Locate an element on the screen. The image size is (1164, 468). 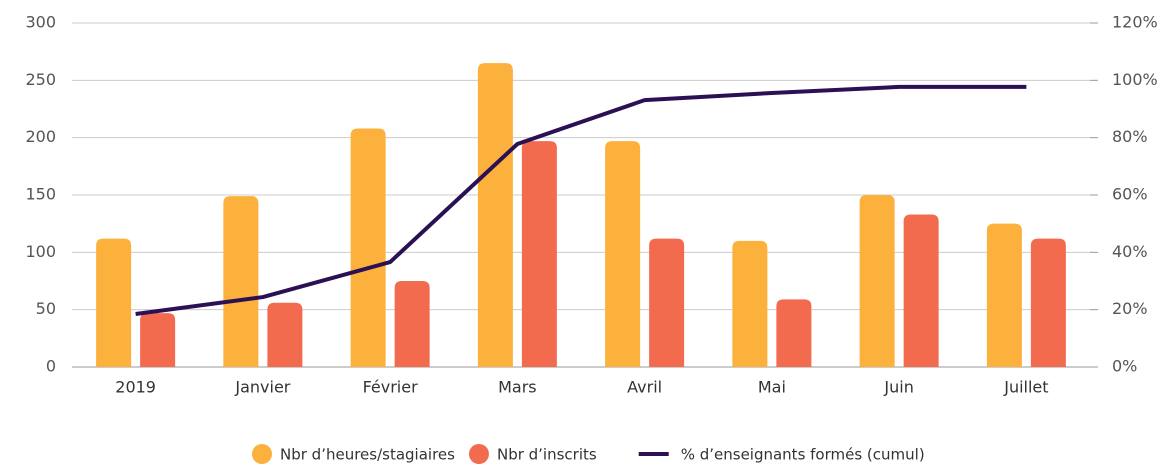
x-tick-label: Juin is located at coordinates (898, 387).